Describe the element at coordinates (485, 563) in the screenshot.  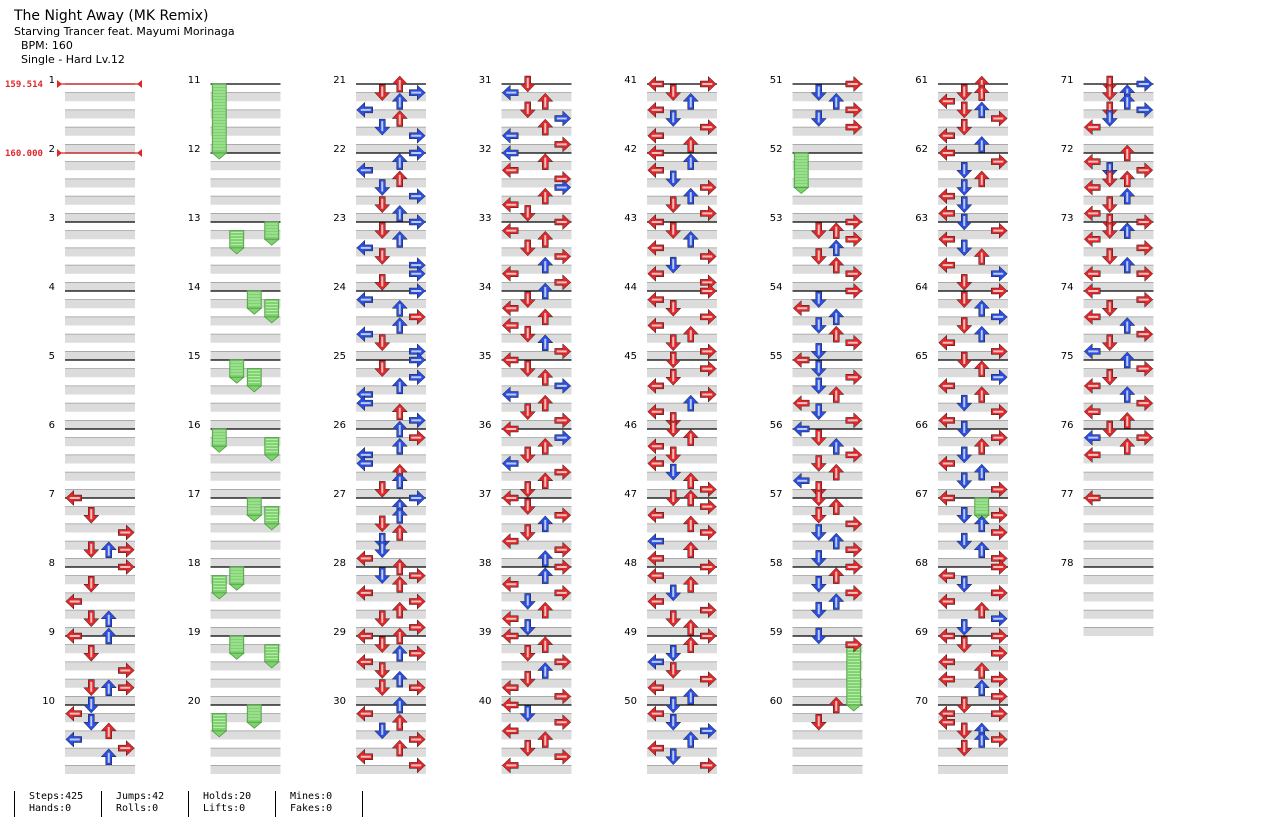
I see `measure-number: 38` at that location.